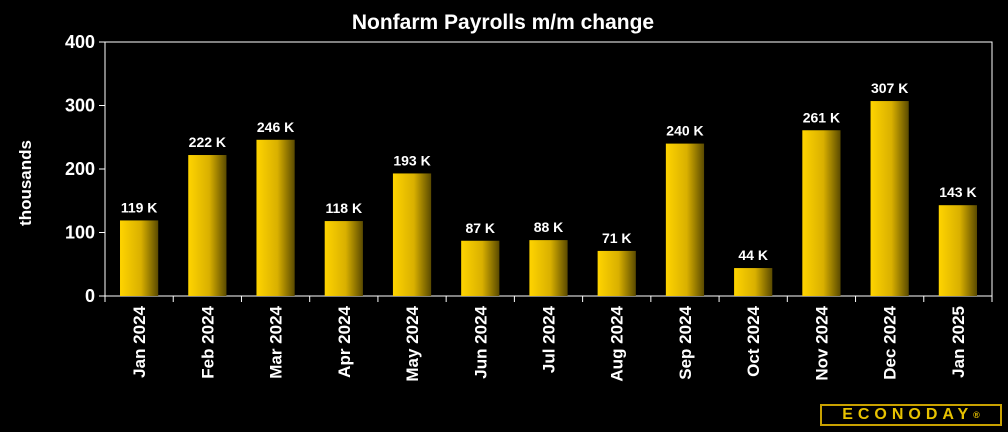 This screenshot has height=432, width=1008. Describe the element at coordinates (684, 131) in the screenshot. I see `data-label: 240 K` at that location.